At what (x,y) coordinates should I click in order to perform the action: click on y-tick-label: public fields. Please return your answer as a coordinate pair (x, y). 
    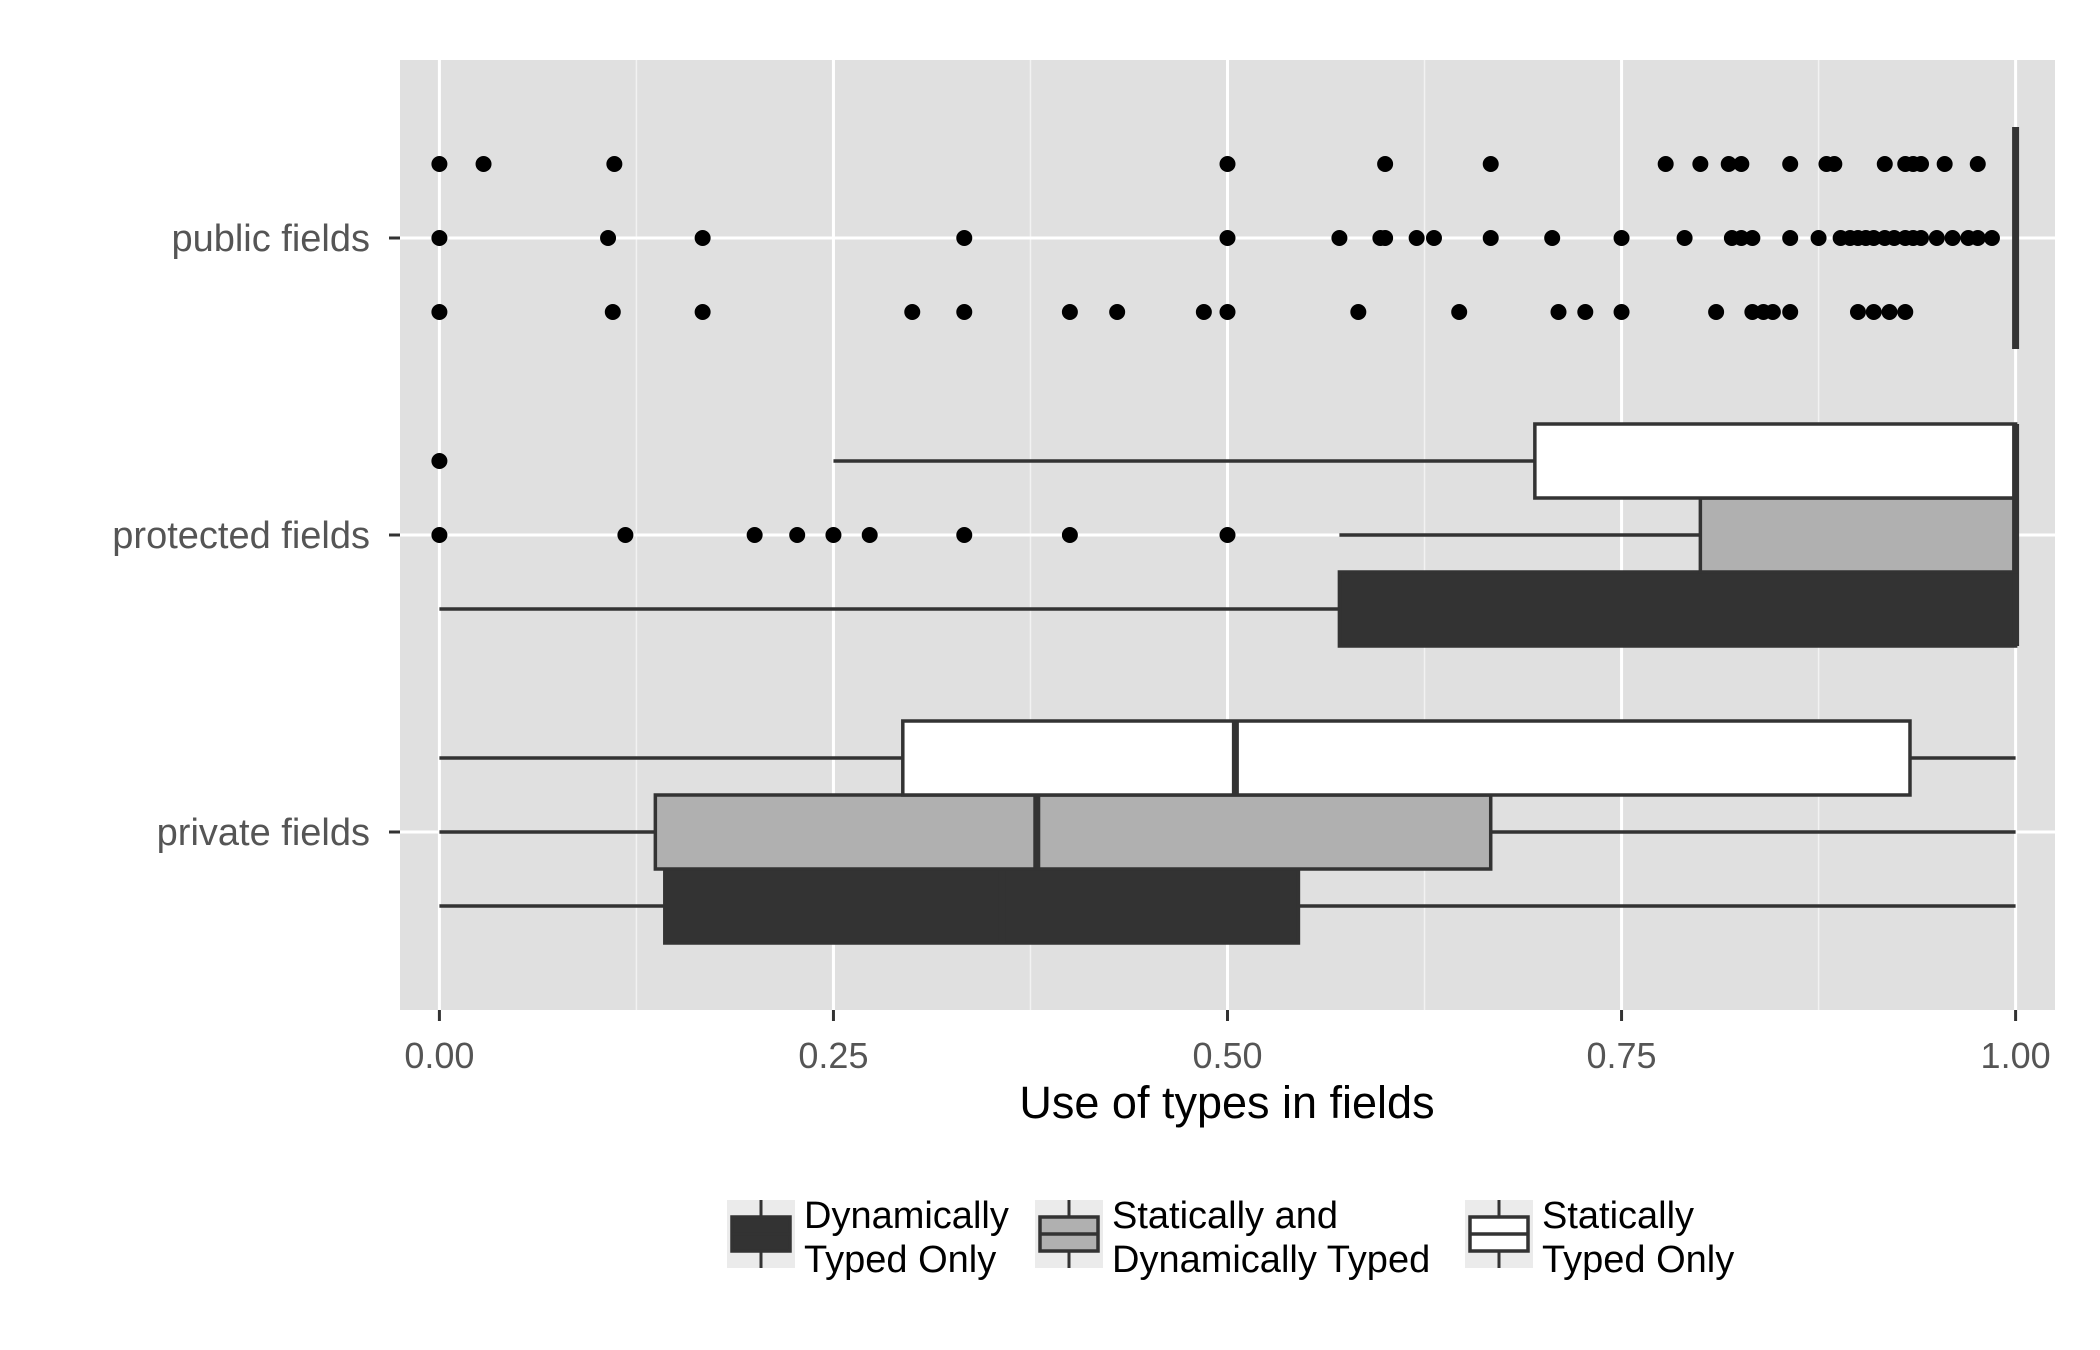
    Looking at the image, I should click on (270, 239).